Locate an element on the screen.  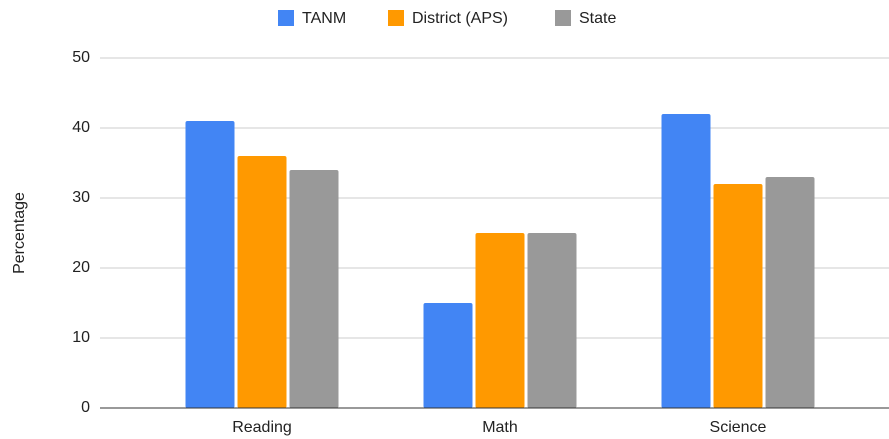
x-tick-label: Math is located at coordinates (500, 427).